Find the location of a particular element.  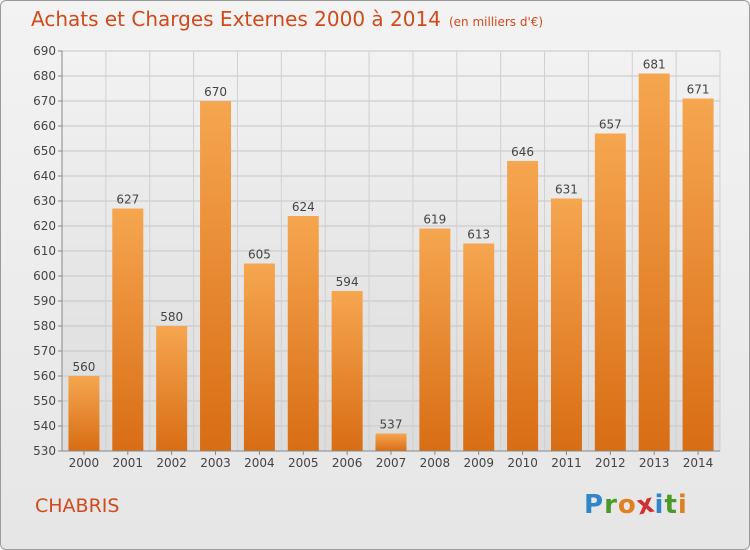

data-label: 619 is located at coordinates (434, 220).